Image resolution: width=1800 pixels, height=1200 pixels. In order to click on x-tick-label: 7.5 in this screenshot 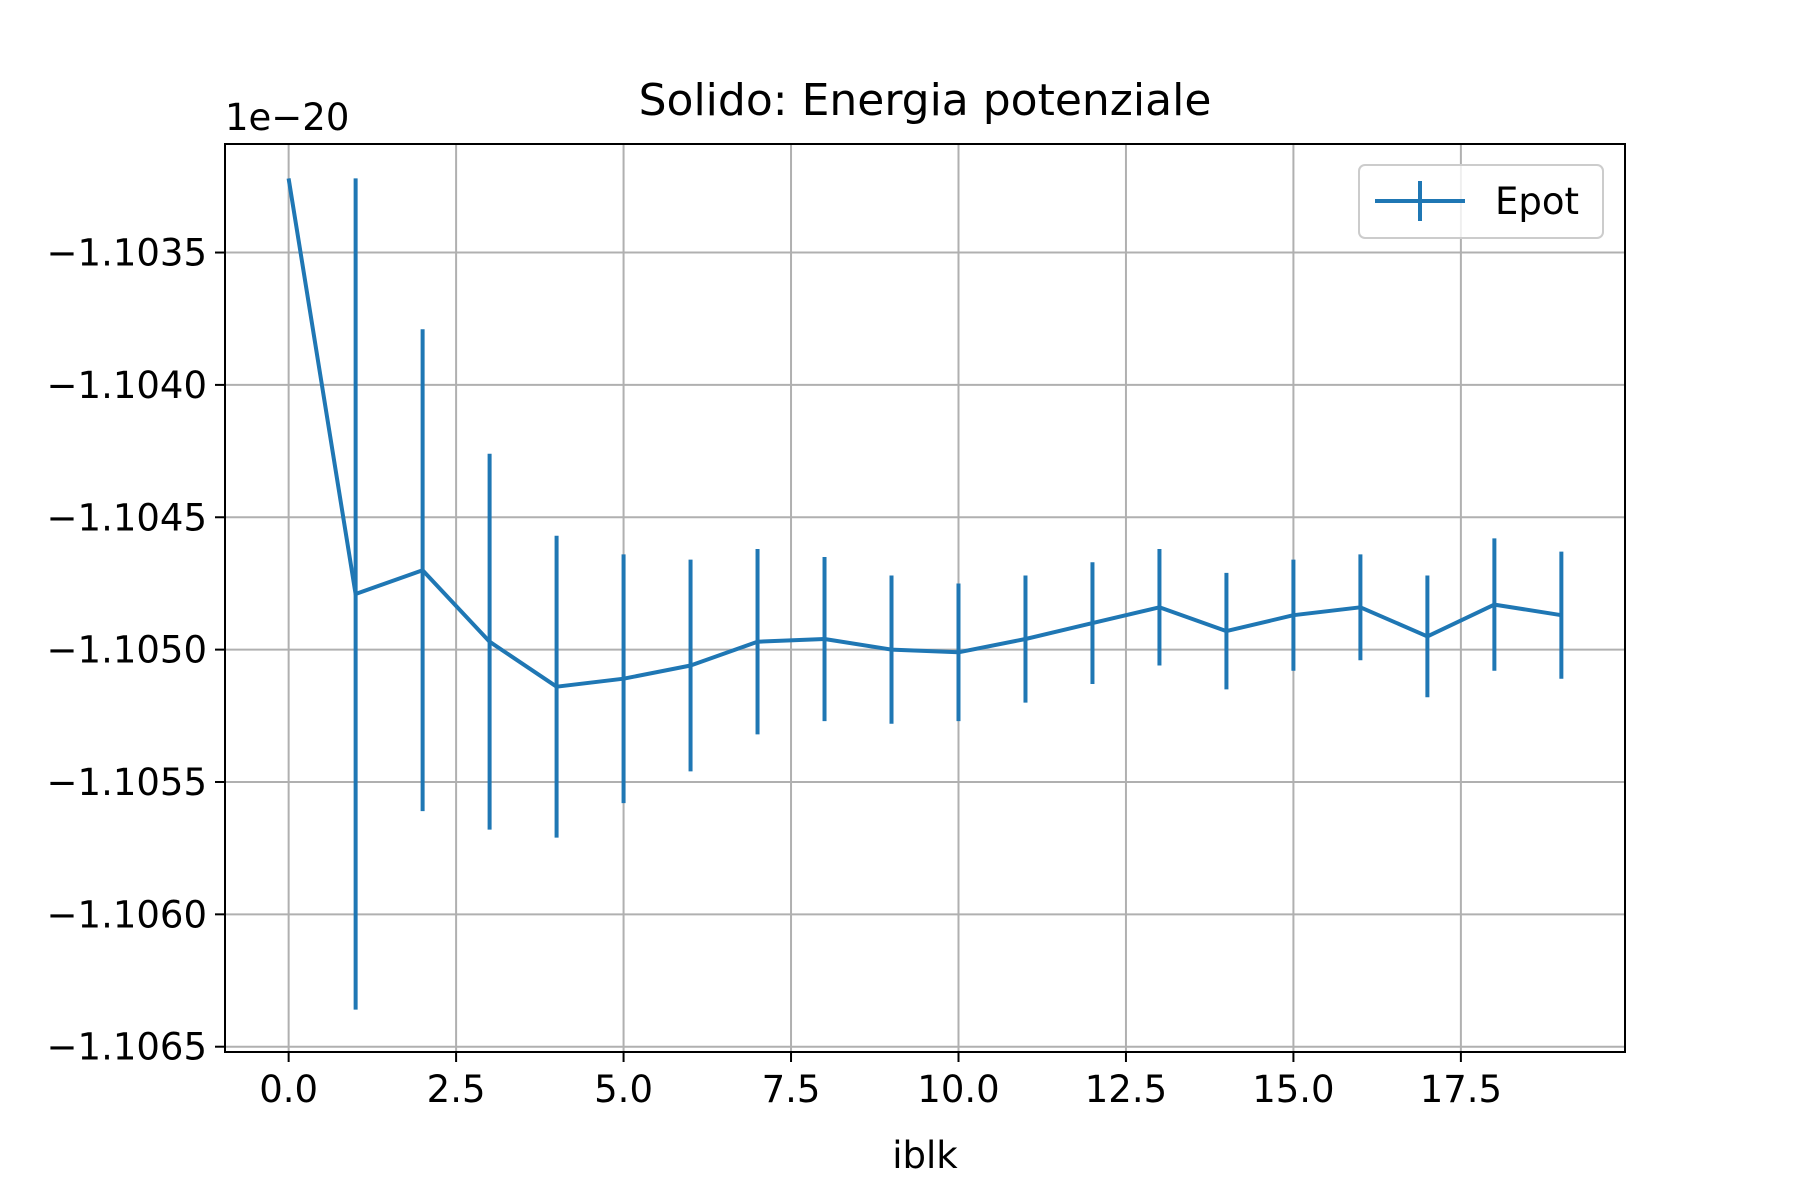, I will do `click(791, 1089)`.